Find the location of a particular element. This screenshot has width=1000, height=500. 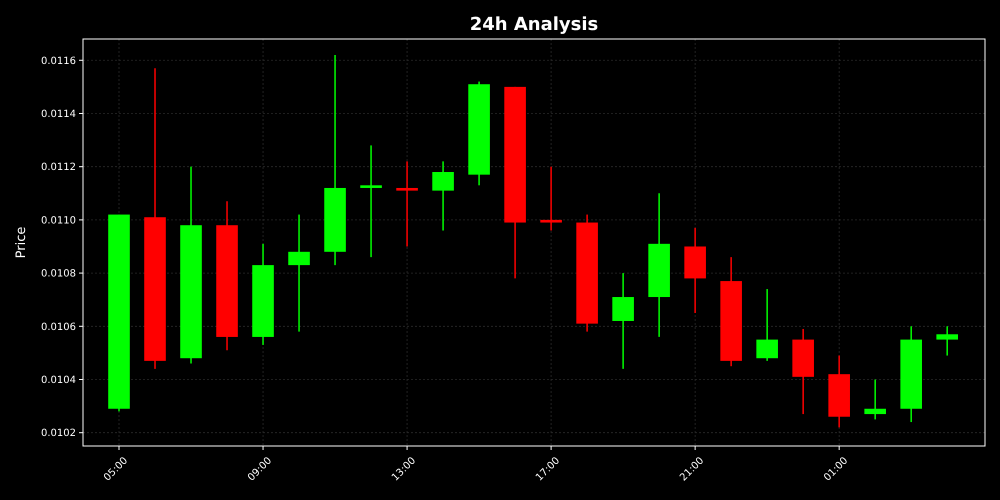

y-tick-label: 0.0112 is located at coordinates (58, 168).